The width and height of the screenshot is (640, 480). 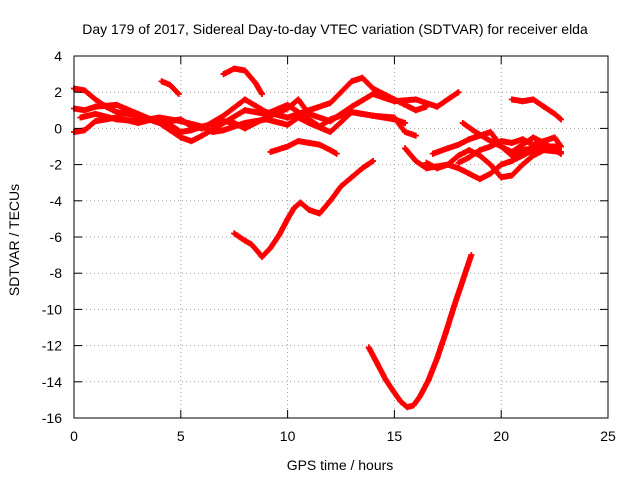 What do you see at coordinates (288, 436) in the screenshot?
I see `x-tick-label: 10` at bounding box center [288, 436].